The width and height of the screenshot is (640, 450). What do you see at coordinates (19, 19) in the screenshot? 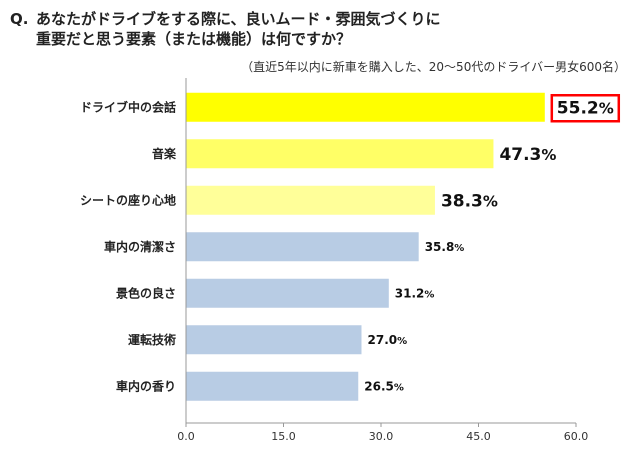
I see `question-prefix: Q.` at bounding box center [19, 19].